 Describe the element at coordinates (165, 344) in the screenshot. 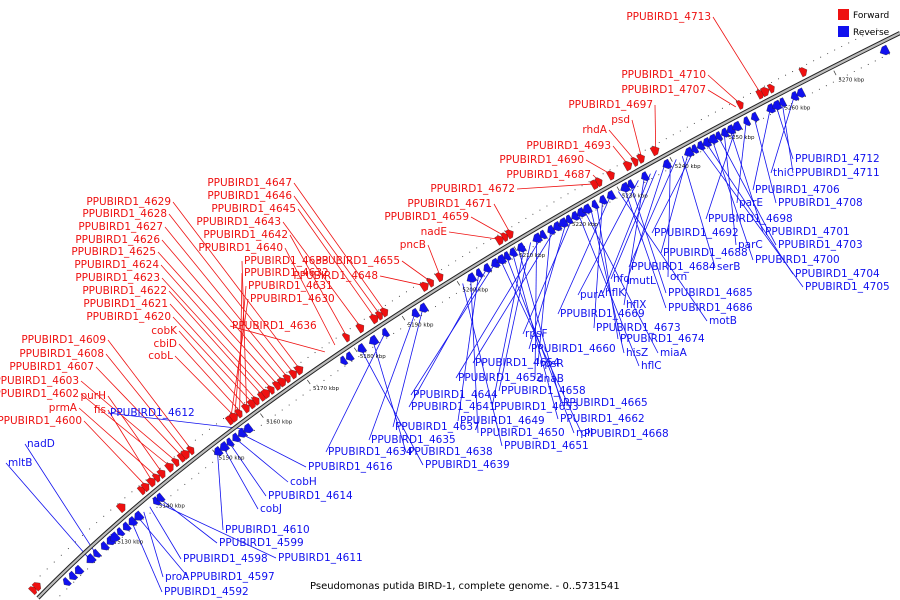

I see `forward-gene-label: cbiD` at that location.